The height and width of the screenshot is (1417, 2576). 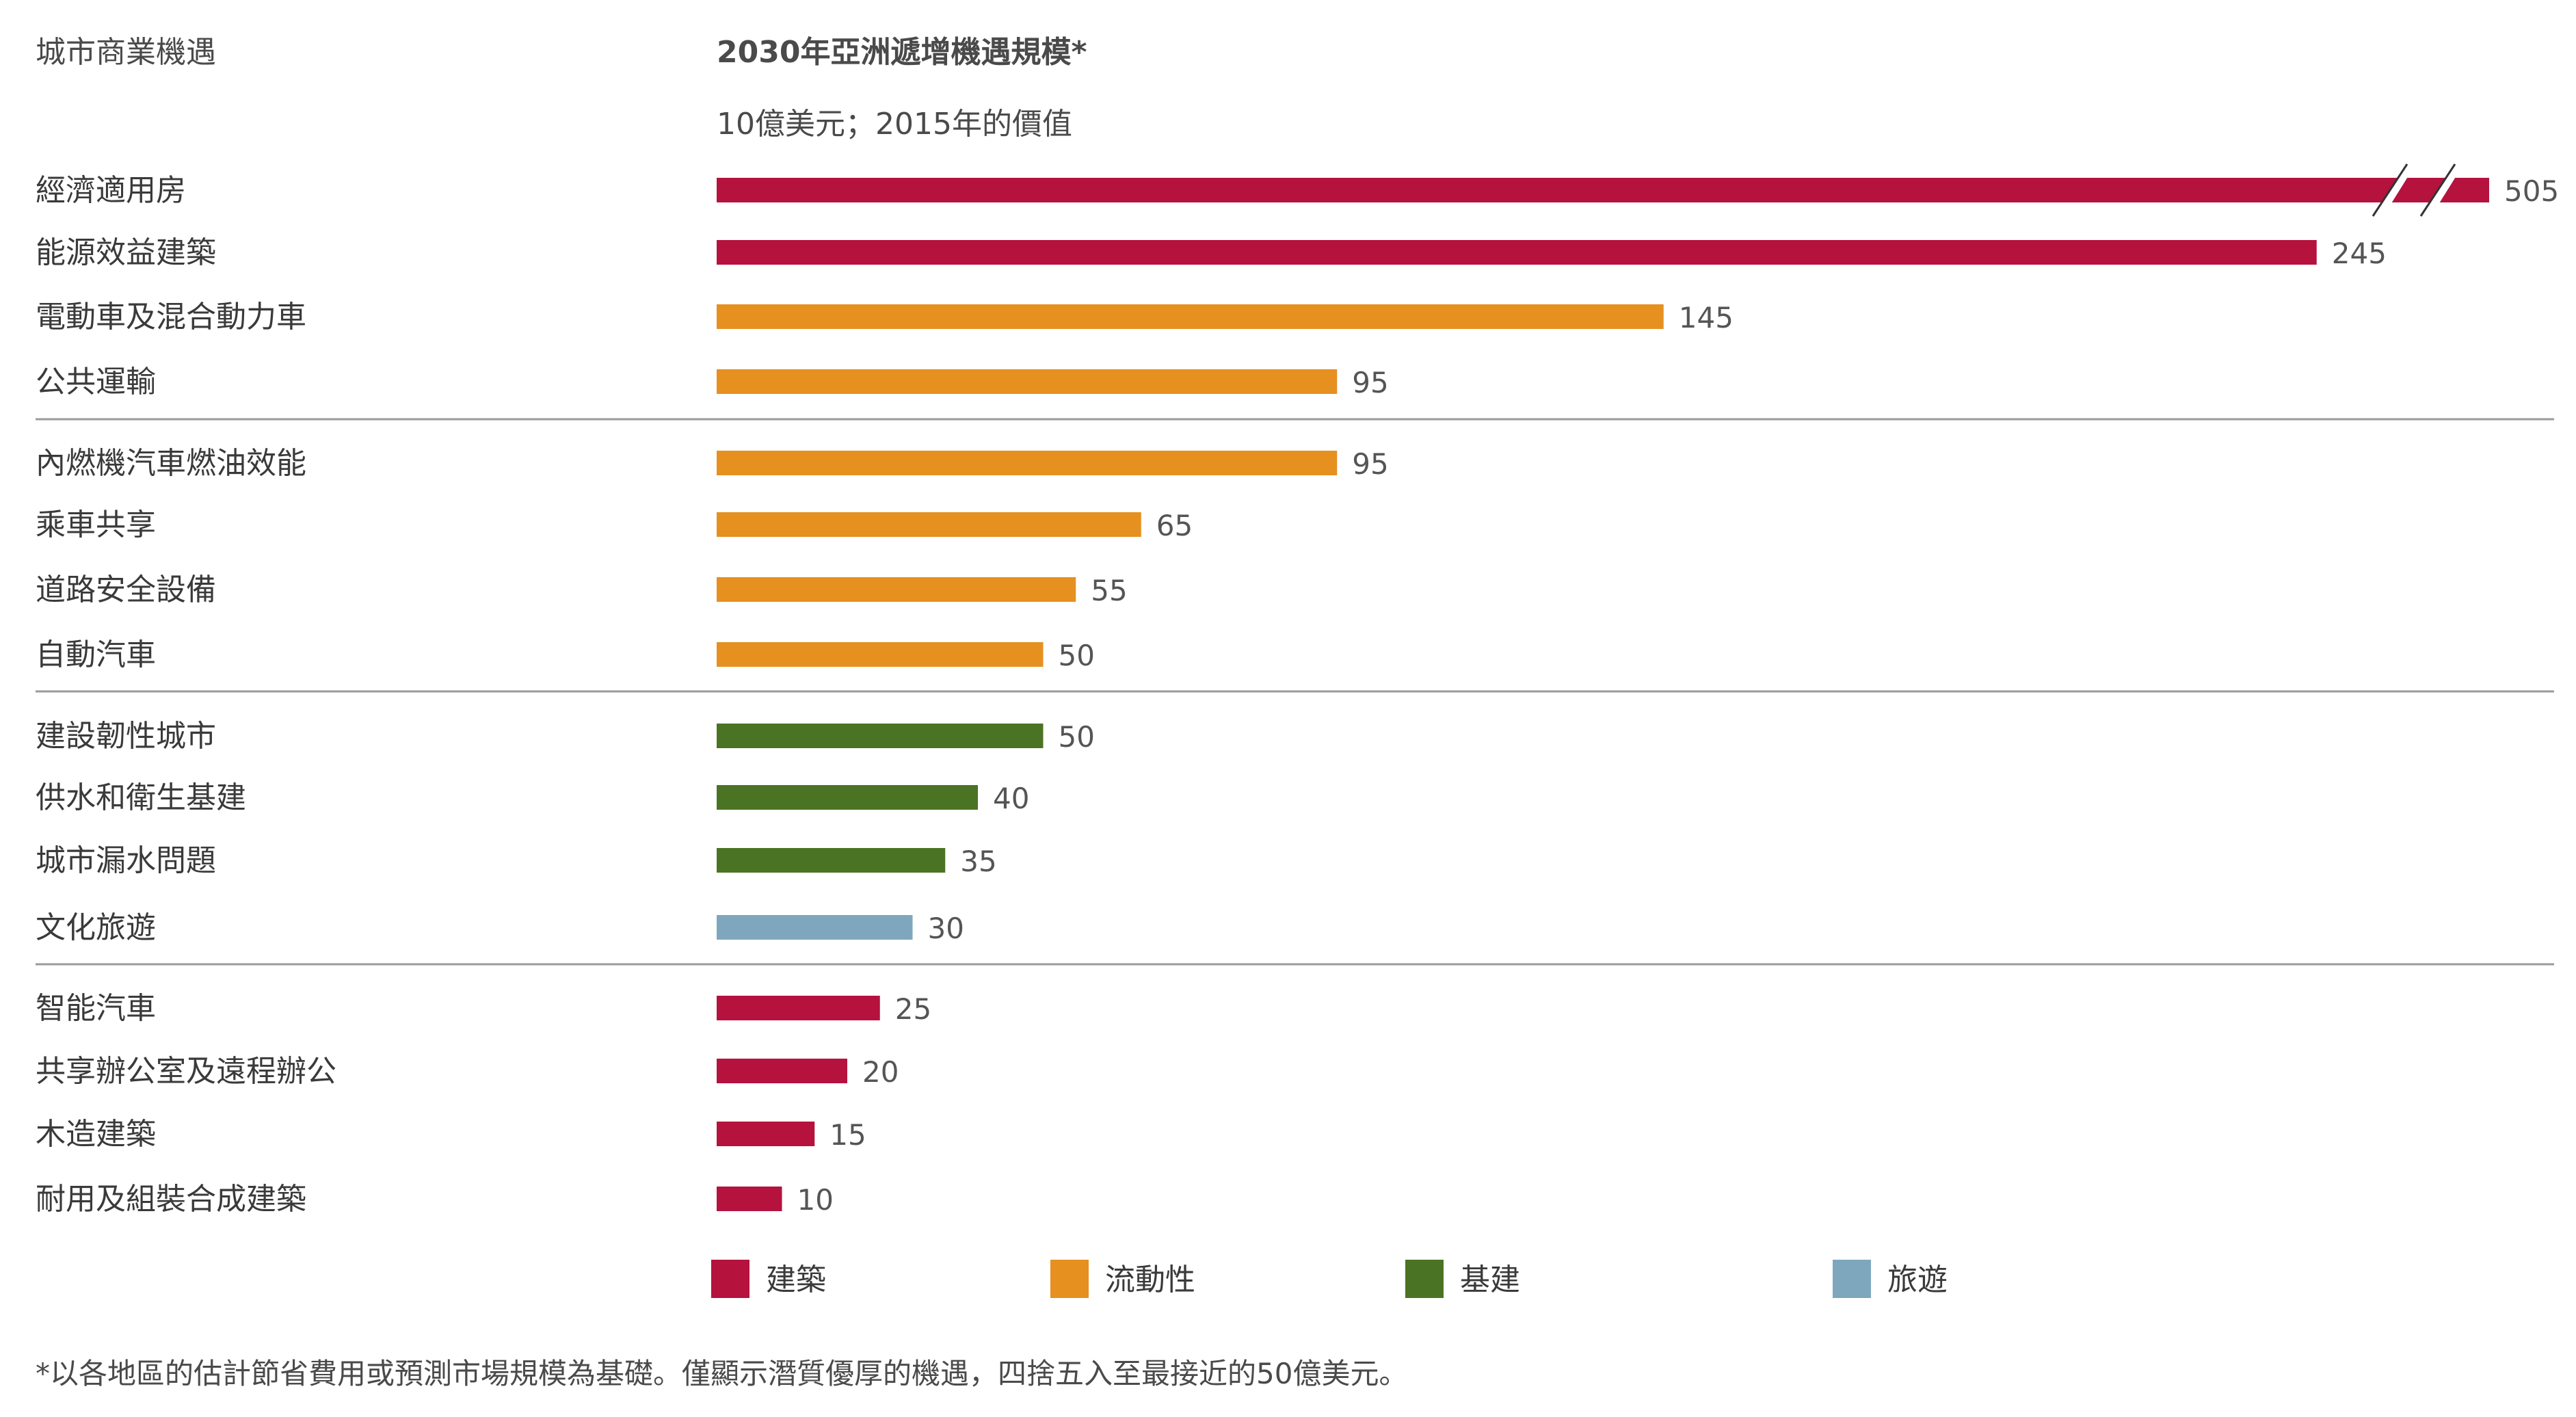 What do you see at coordinates (1150, 1280) in the screenshot?
I see `legend-label: 流動性` at bounding box center [1150, 1280].